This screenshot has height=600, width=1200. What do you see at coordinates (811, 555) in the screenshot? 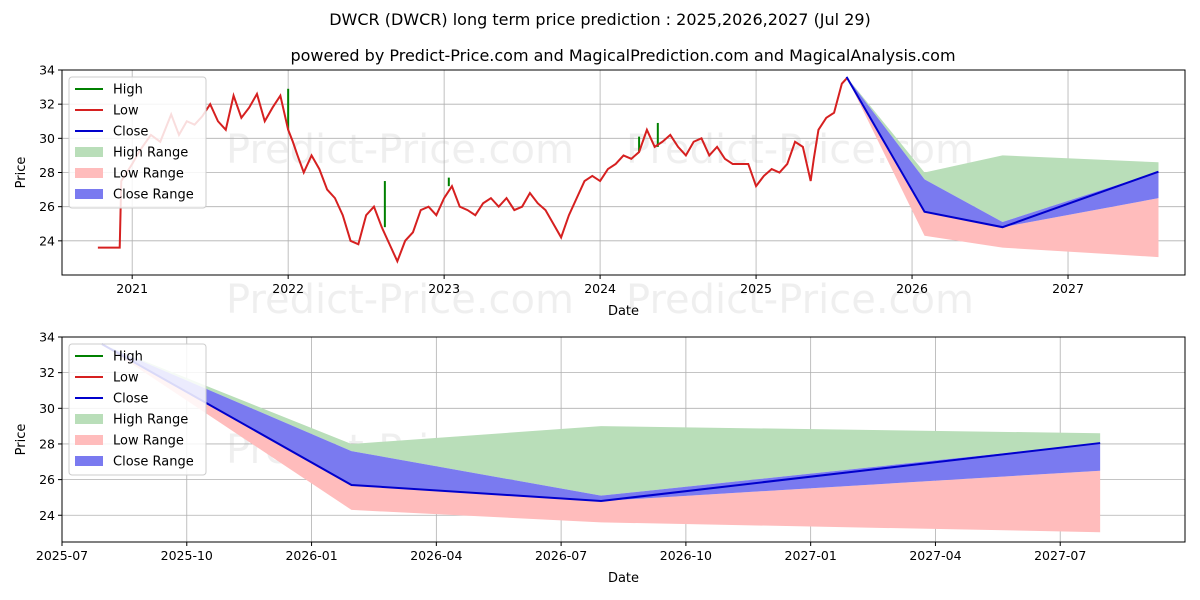
I see `x-tick-label: 2027-01` at bounding box center [811, 555].